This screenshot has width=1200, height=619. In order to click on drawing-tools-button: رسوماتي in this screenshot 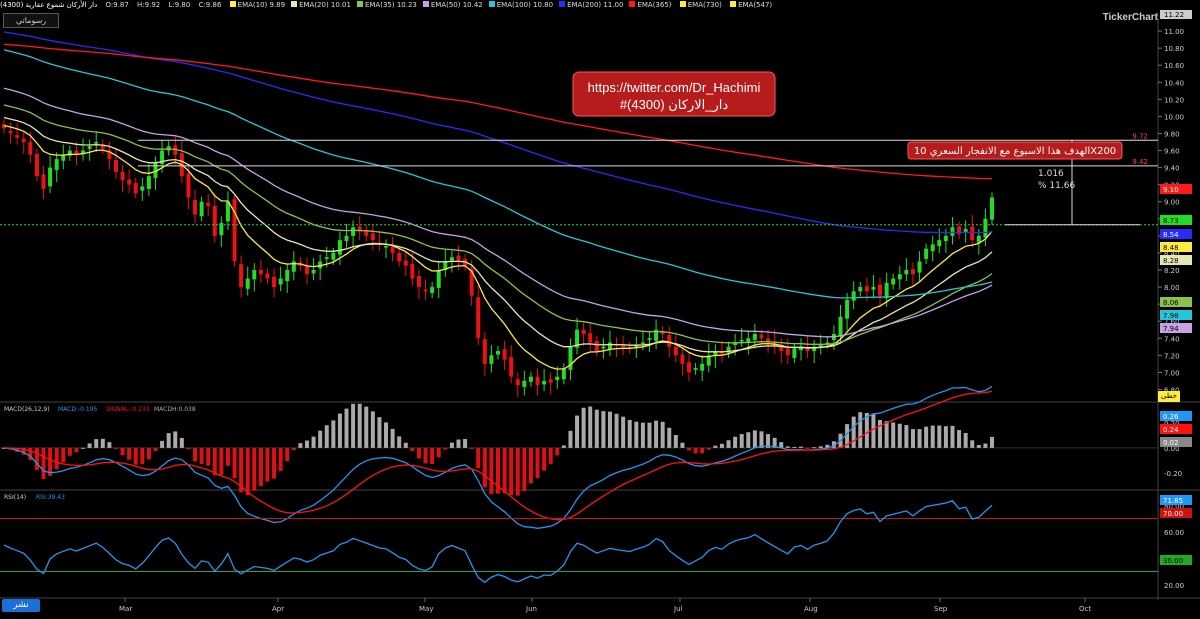, I will do `click(31, 20)`.